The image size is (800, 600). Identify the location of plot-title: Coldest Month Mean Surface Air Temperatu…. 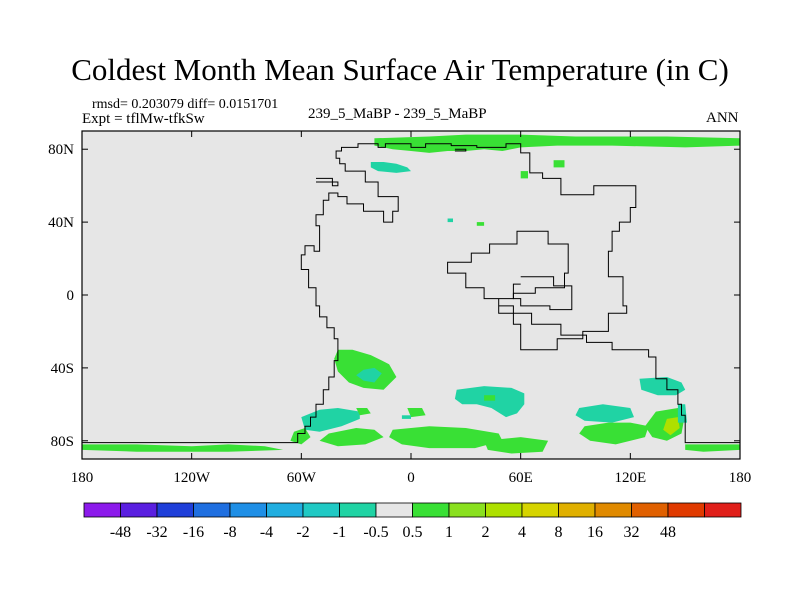
(400, 69).